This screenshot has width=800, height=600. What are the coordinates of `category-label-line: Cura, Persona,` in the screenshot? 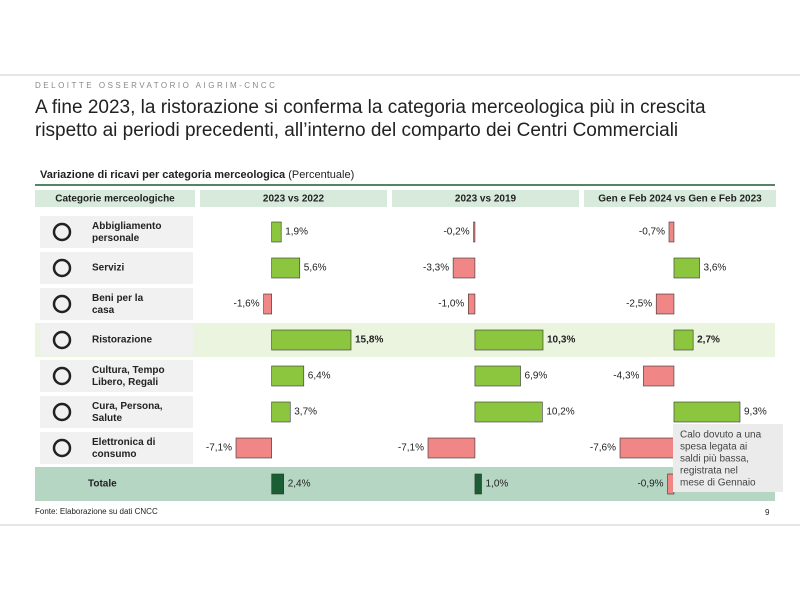 It's located at (127, 406).